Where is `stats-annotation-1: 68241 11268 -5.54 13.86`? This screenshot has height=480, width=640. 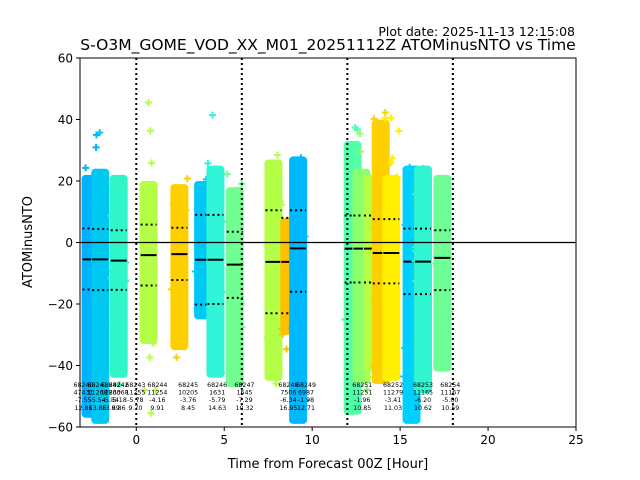
stats-annotation-1: 68241 11268 -5.54 13.86 is located at coordinates (98, 397).